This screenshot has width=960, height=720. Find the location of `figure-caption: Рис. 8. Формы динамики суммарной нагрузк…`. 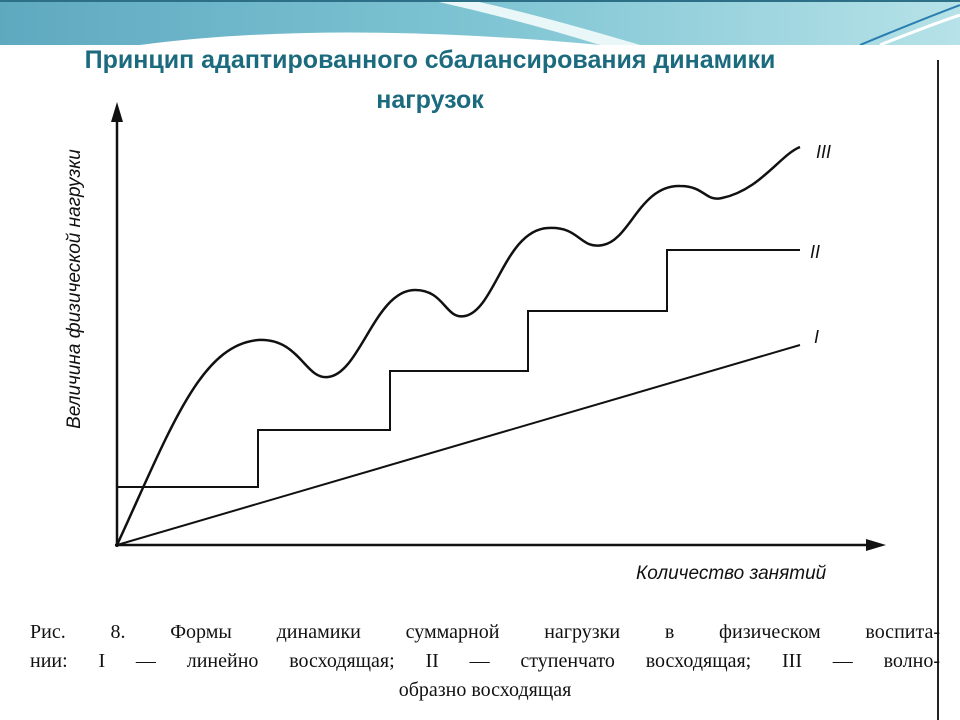

figure-caption: Рис. 8. Формы динамики суммарной нагрузк… is located at coordinates (485, 661).